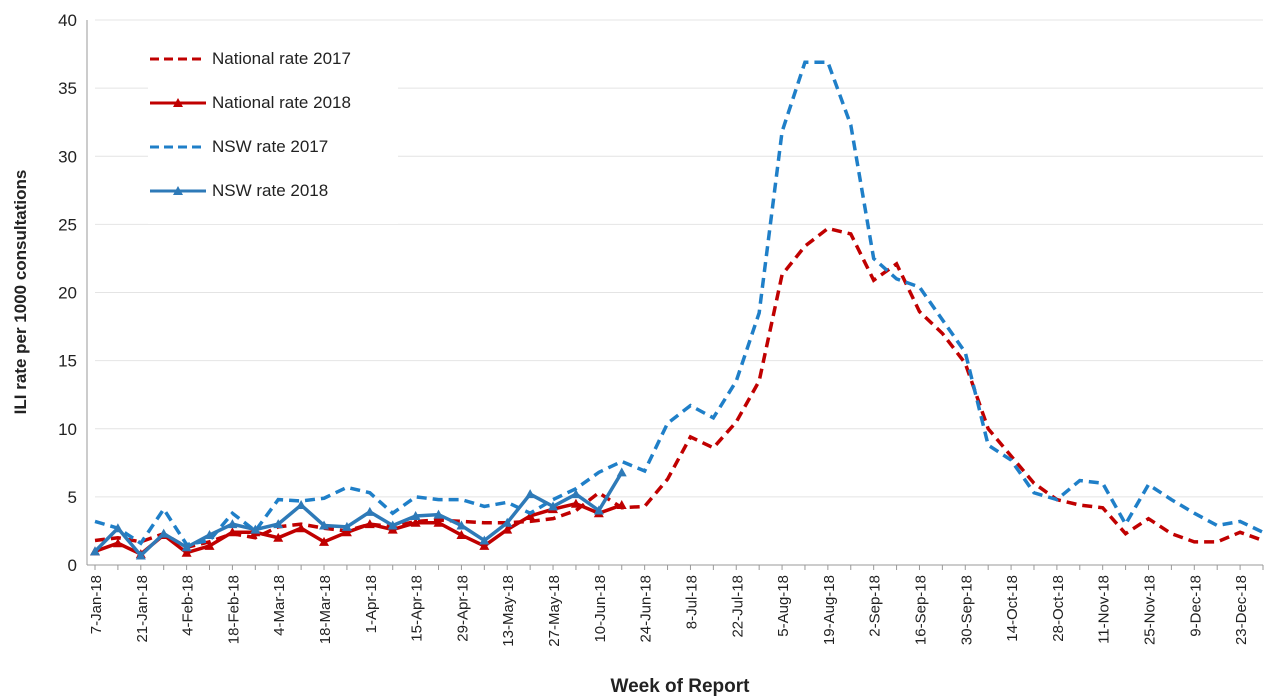  Describe the element at coordinates (1058, 608) in the screenshot. I see `x-tick-label: 28-Oct-18` at that location.